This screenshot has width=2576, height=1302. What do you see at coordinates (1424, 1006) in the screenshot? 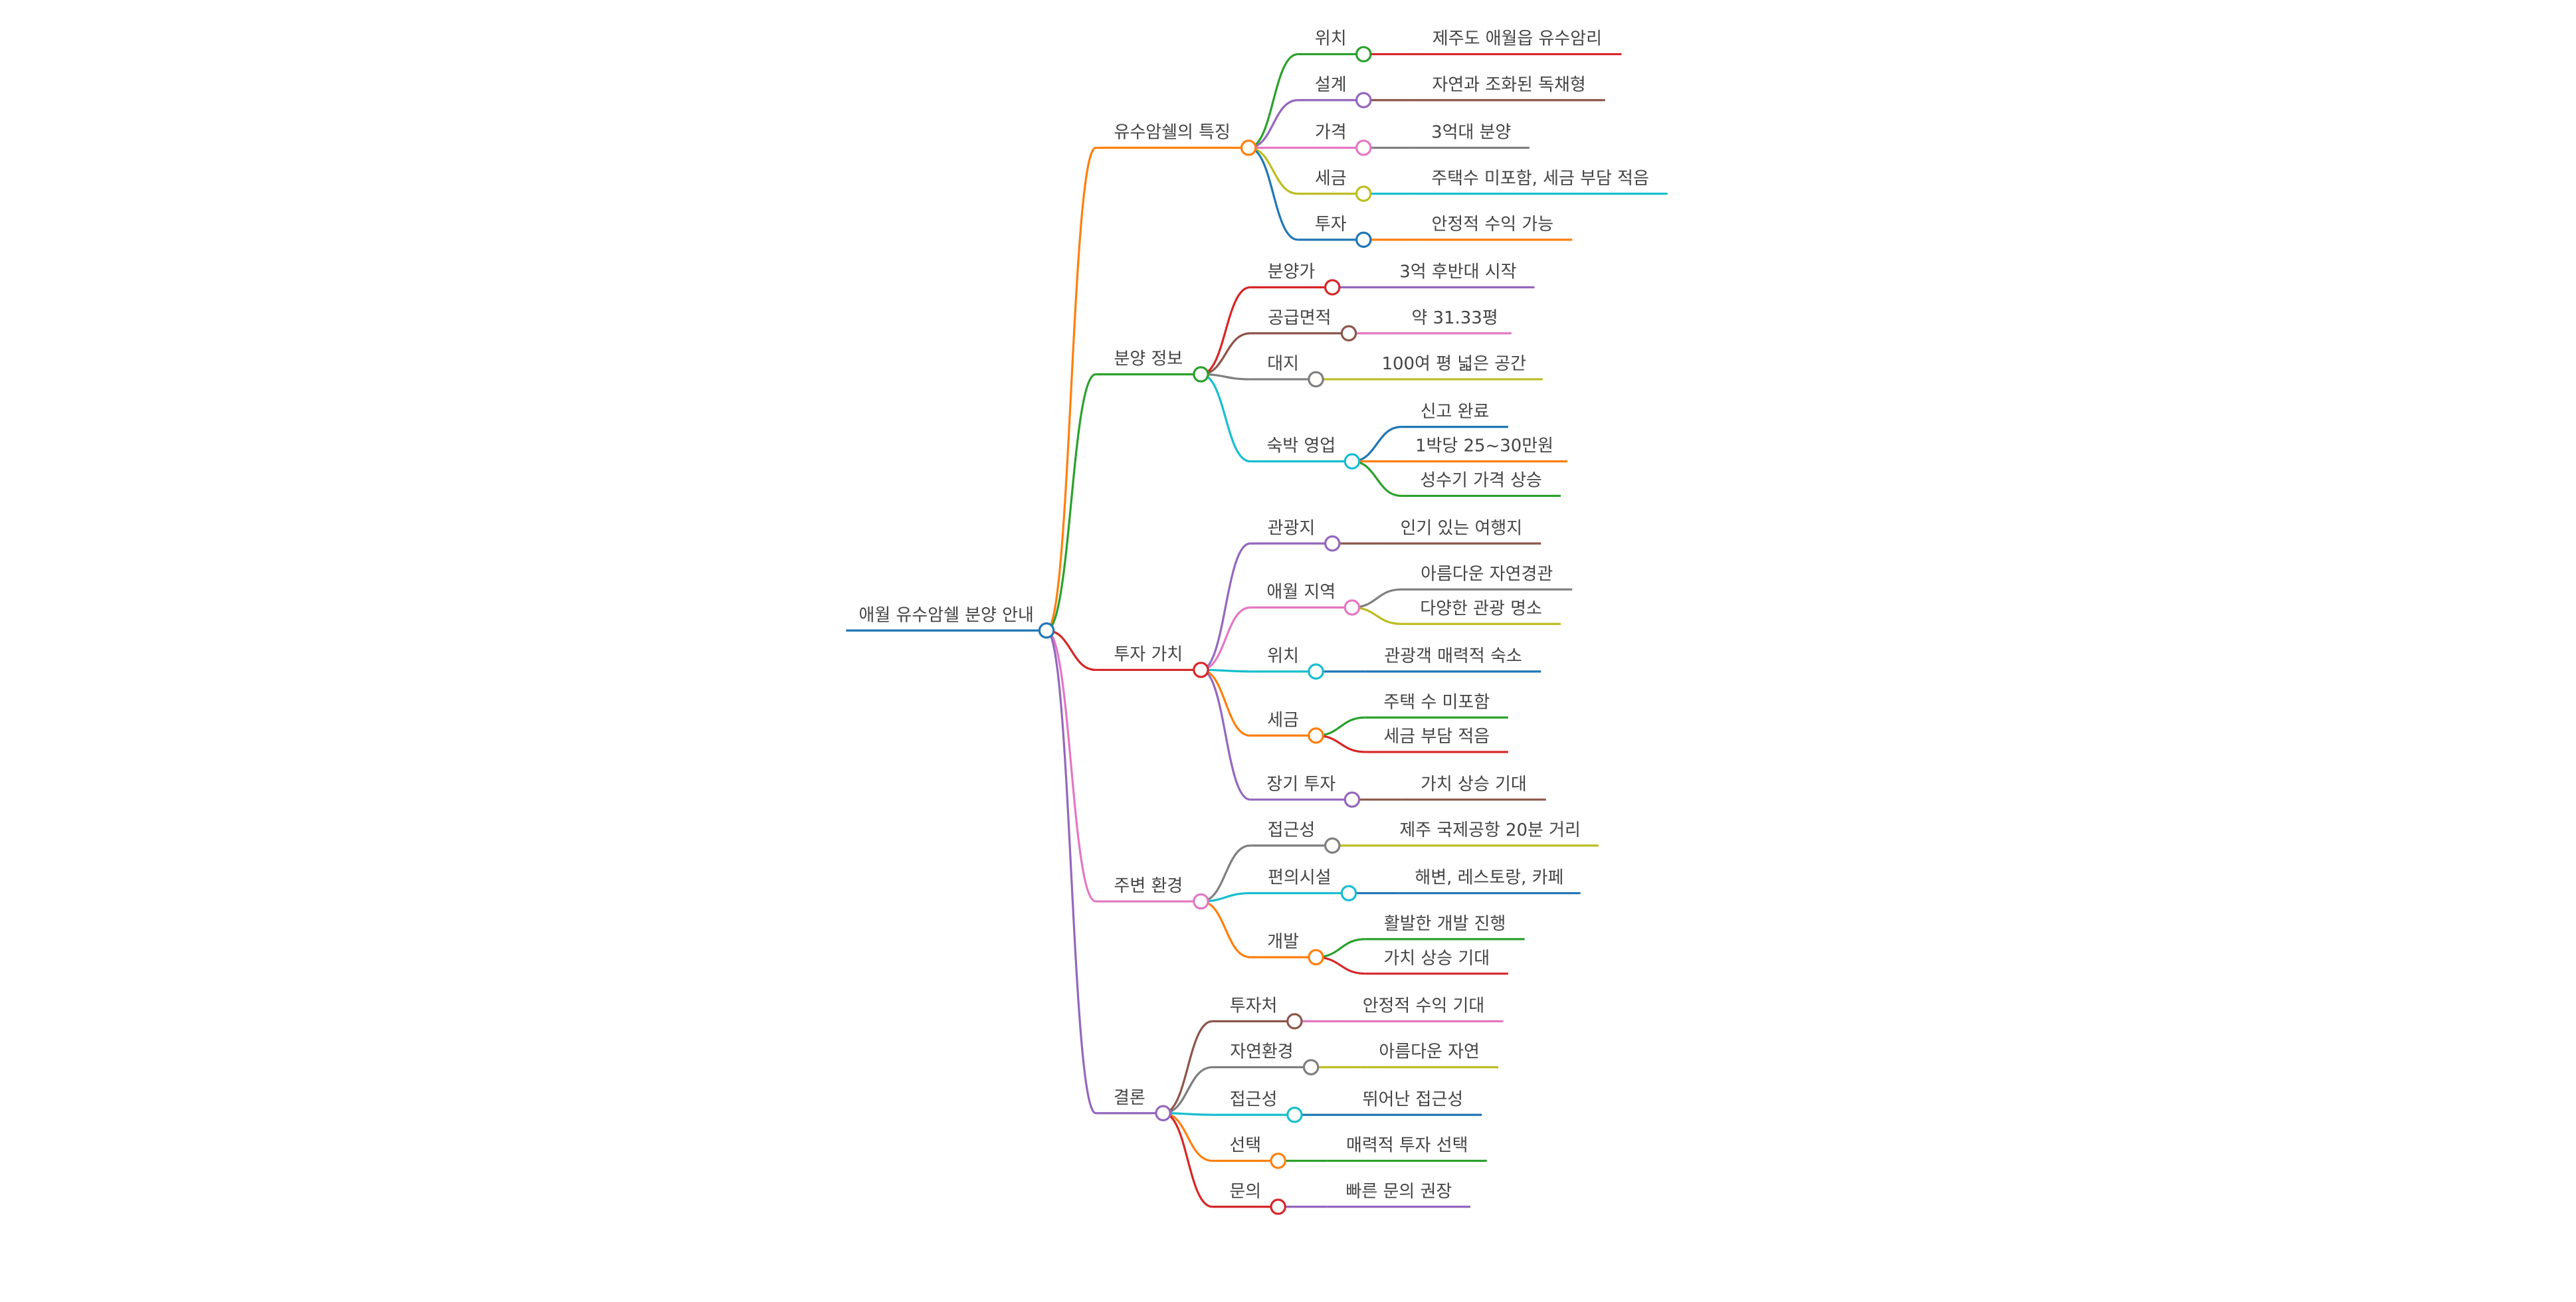
I see `leaf-label: 안정적 수익 기대` at bounding box center [1424, 1006].